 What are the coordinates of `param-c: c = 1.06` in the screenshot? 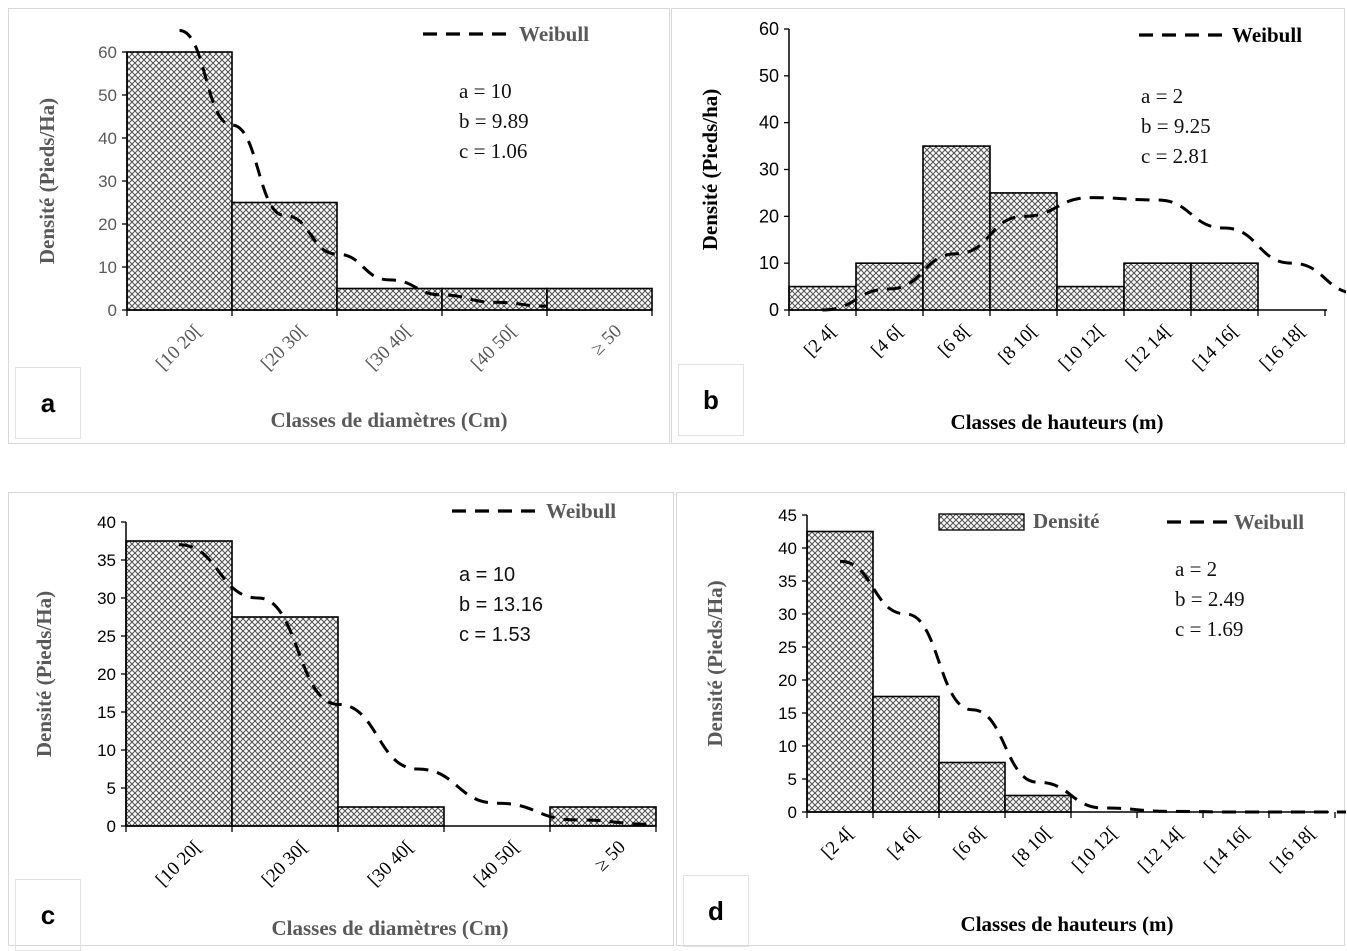 It's located at (493, 151).